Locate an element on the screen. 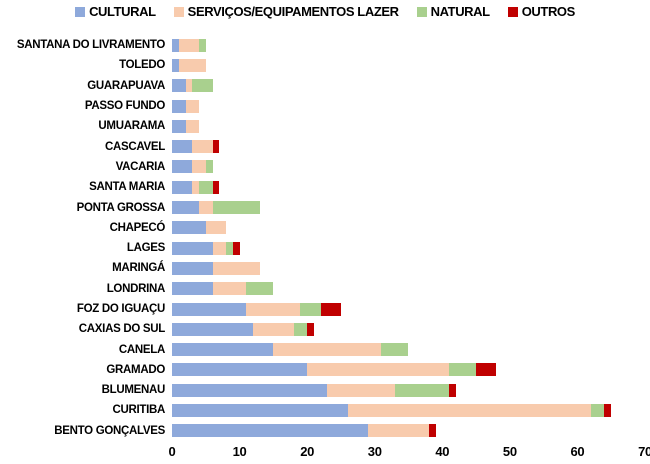 The width and height of the screenshot is (650, 464). bar-segment-cultural-caxias-do-sul is located at coordinates (213, 329).